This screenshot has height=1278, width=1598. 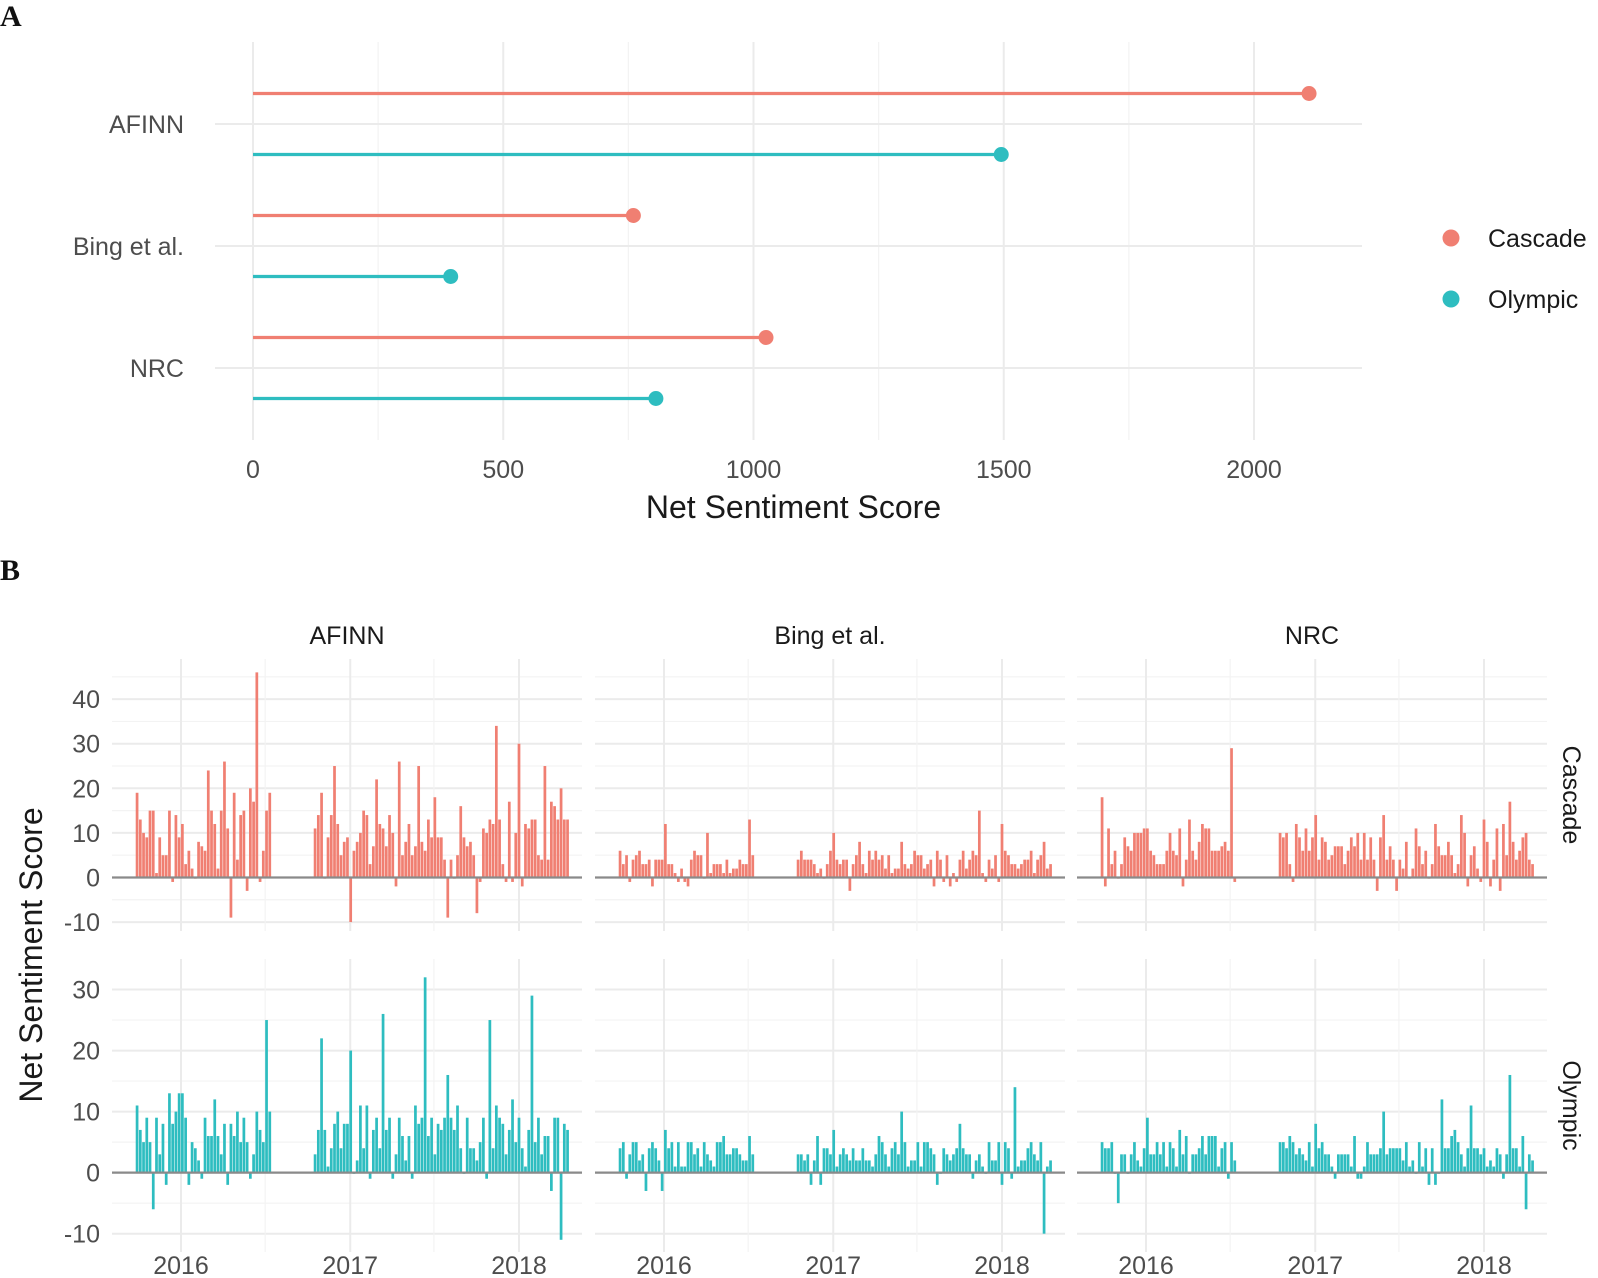 What do you see at coordinates (1537, 239) in the screenshot?
I see `legend-label-cascade: Cascade` at bounding box center [1537, 239].